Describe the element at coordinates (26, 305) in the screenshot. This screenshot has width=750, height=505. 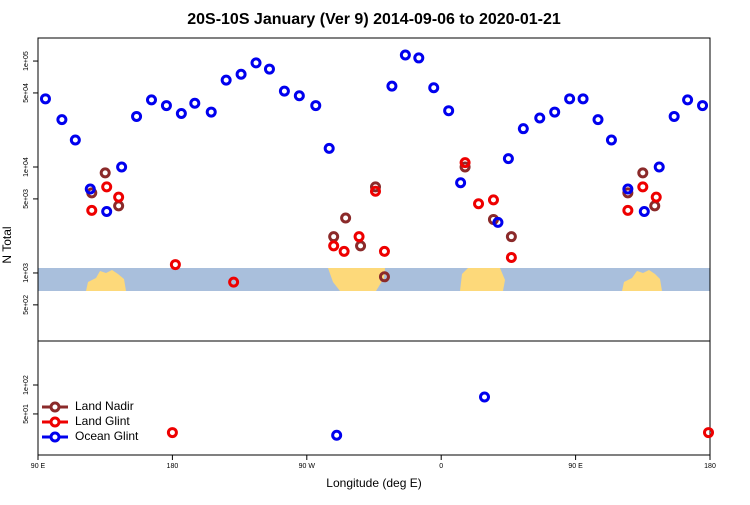
I see `y-tick-label: 5e+02` at that location.